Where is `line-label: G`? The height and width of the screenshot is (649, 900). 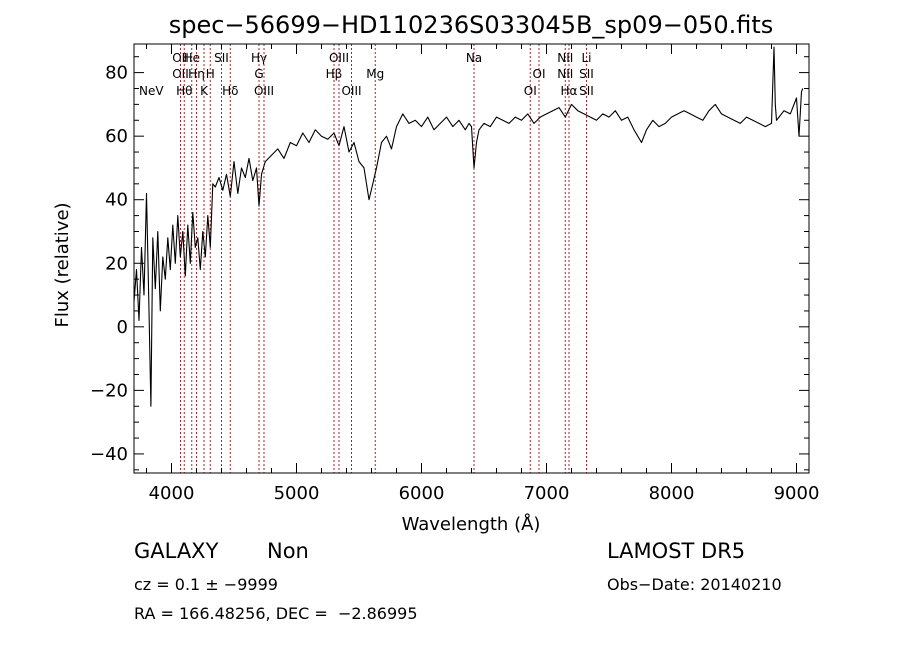 line-label: G is located at coordinates (258, 74).